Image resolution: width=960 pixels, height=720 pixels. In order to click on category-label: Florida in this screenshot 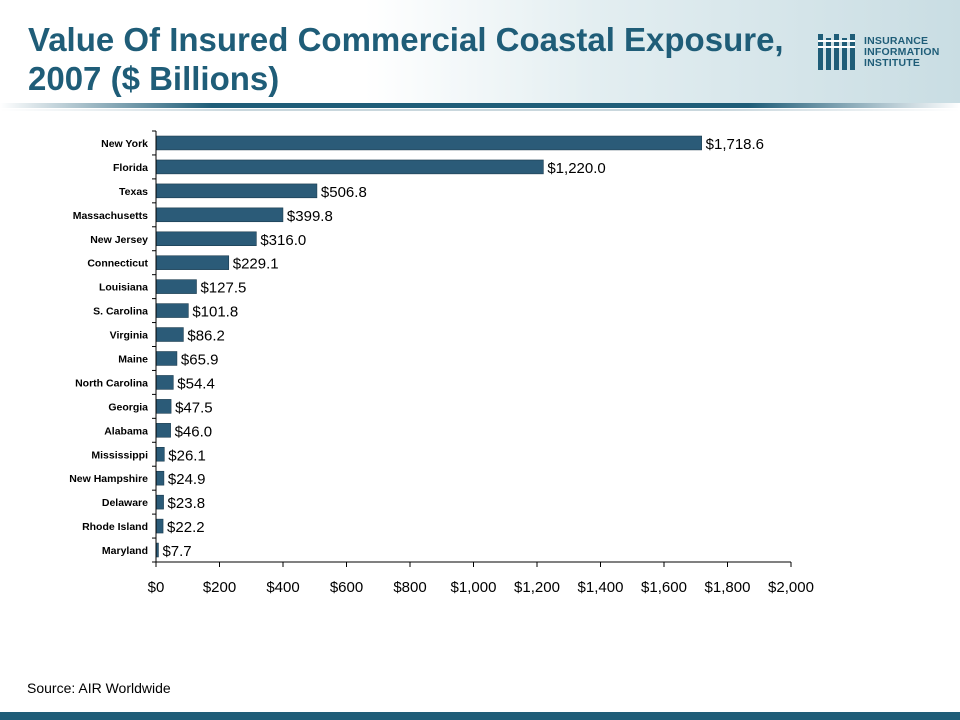, I will do `click(130, 168)`.